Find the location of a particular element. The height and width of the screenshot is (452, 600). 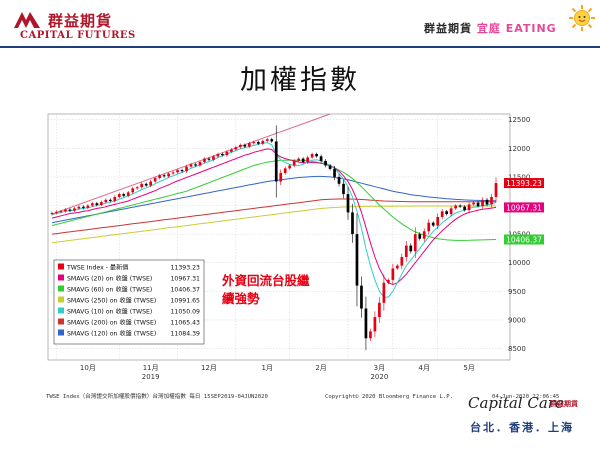

value-label: 11393.23 is located at coordinates (524, 183).